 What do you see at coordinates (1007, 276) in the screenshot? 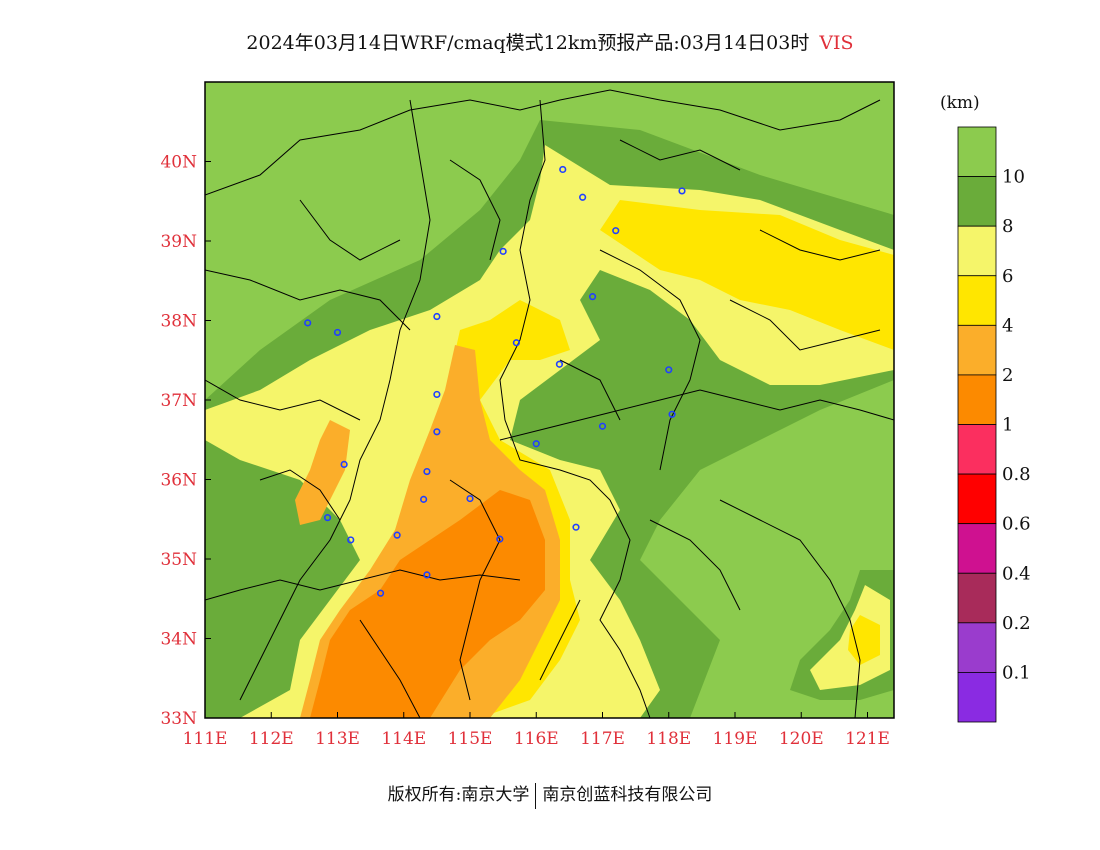
I see `legend-label: 6` at bounding box center [1007, 276].